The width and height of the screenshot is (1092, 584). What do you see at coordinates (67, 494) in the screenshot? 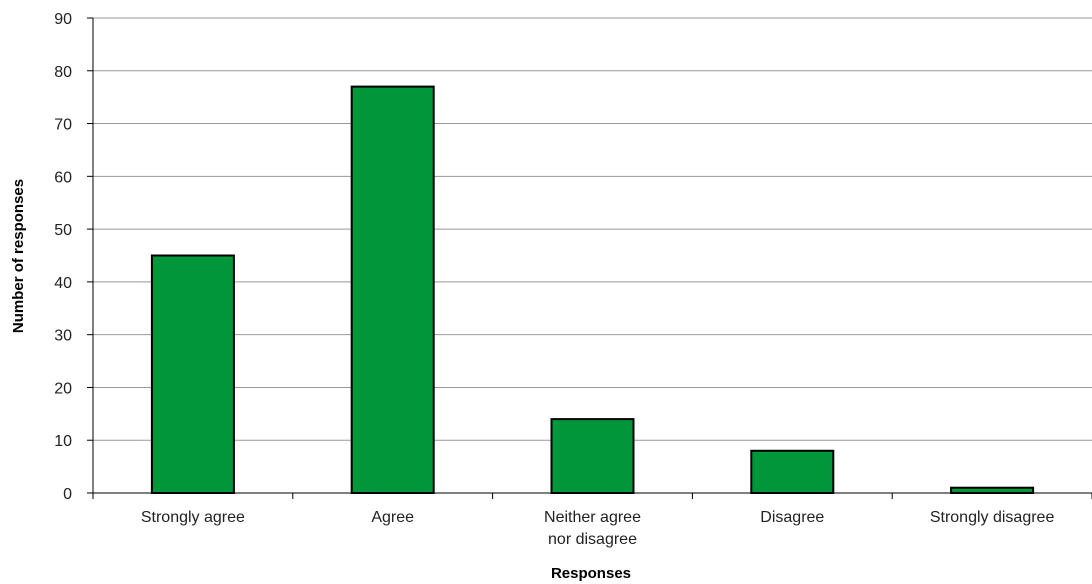
I see `y-tick-label: 0` at bounding box center [67, 494].